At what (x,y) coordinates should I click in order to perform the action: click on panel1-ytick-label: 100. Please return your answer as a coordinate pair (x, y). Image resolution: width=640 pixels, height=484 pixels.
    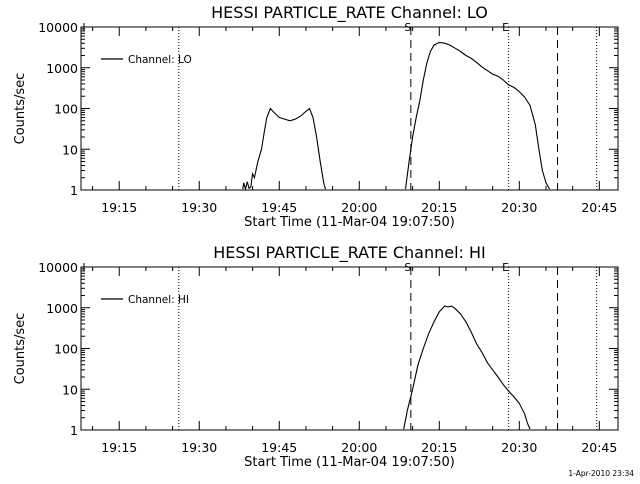
    Looking at the image, I should click on (66, 109).